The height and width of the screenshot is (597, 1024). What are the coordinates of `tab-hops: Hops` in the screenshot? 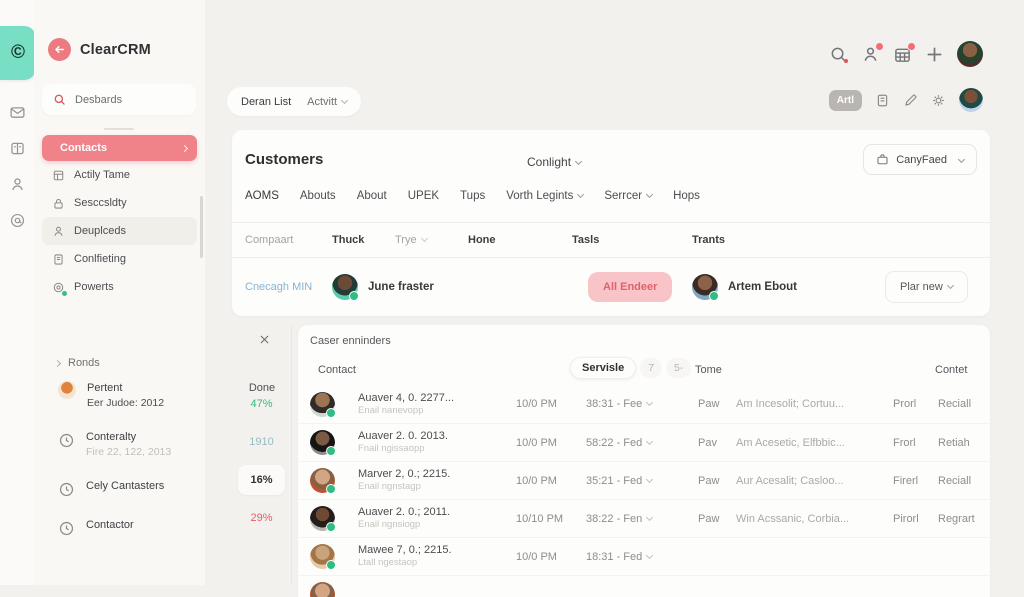 It's located at (686, 196).